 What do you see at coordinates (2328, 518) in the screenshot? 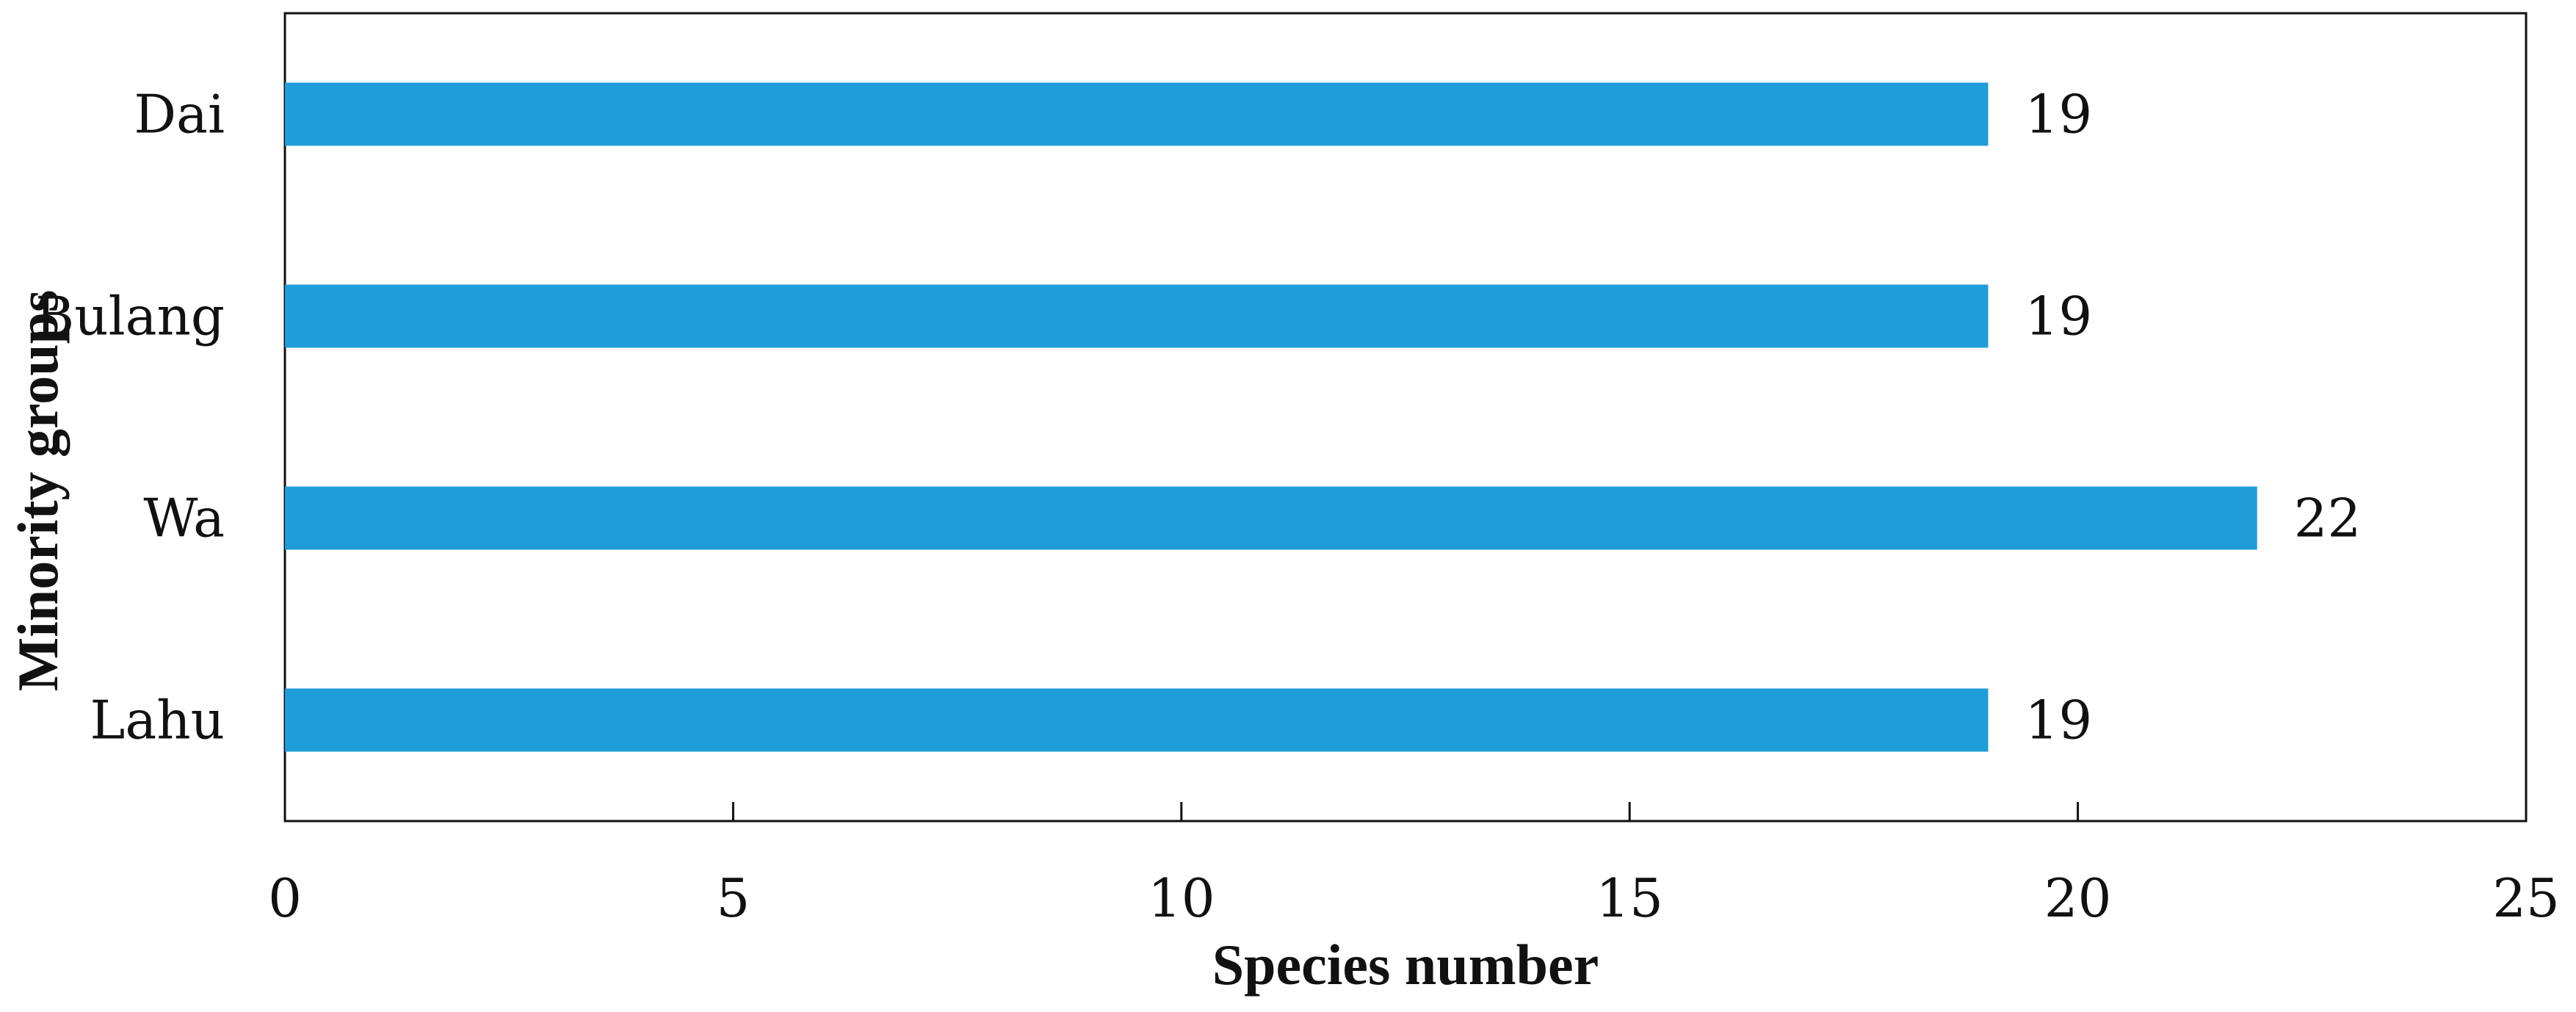
I see `value-label-wa: 22` at bounding box center [2328, 518].